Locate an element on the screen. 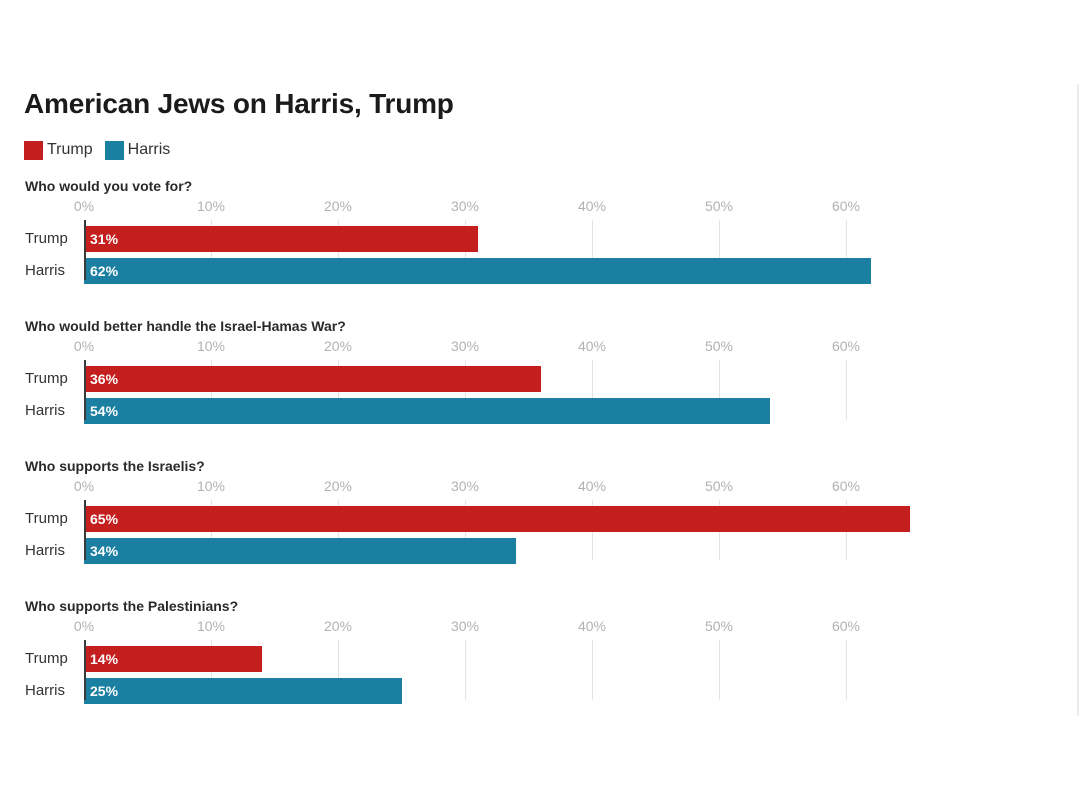 The height and width of the screenshot is (802, 1080). bar-value-label: 14% is located at coordinates (104, 659).